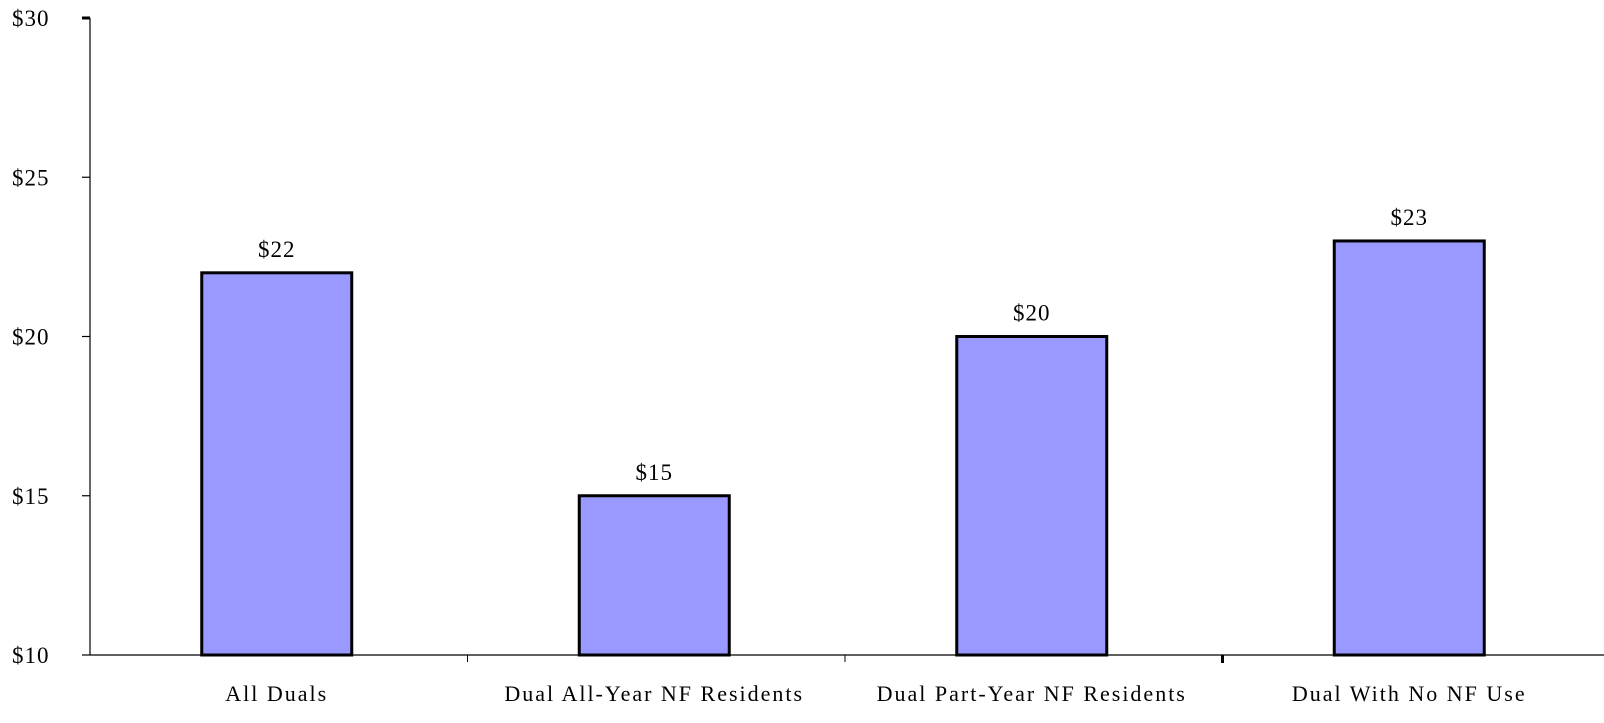 The height and width of the screenshot is (723, 1604). Describe the element at coordinates (654, 693) in the screenshot. I see `x-category-label: Dual All-Year NF Residents` at that location.